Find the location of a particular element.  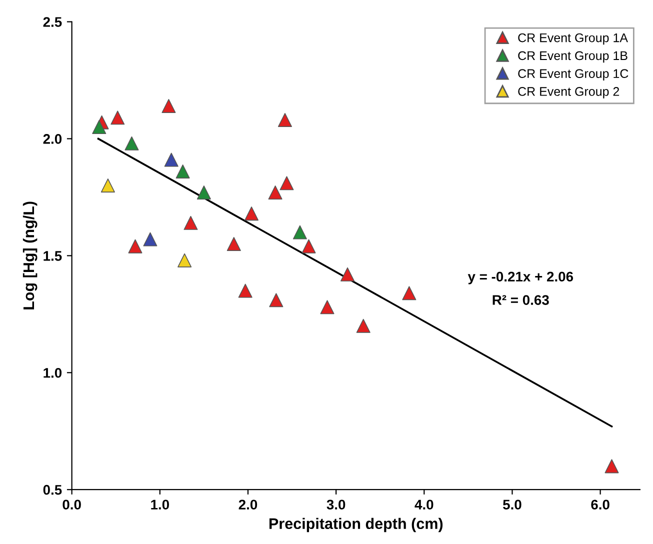

x-tick-label: 4.0 is located at coordinates (424, 505).